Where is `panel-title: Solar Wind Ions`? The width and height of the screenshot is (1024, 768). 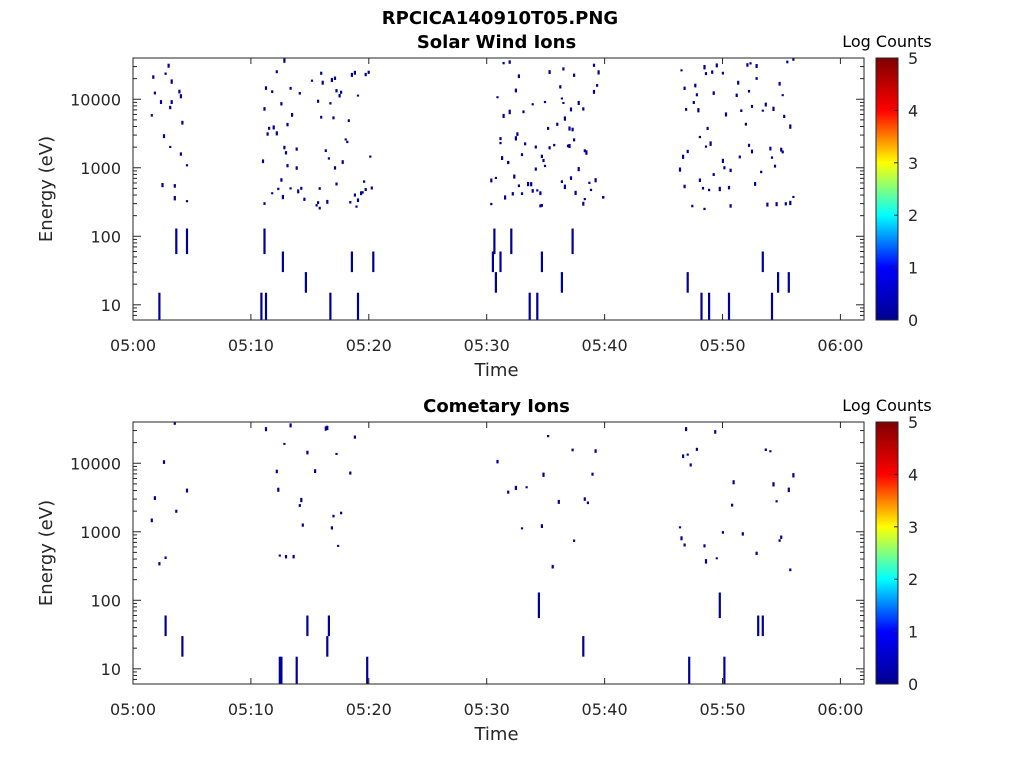
panel-title: Solar Wind Ions is located at coordinates (496, 42).